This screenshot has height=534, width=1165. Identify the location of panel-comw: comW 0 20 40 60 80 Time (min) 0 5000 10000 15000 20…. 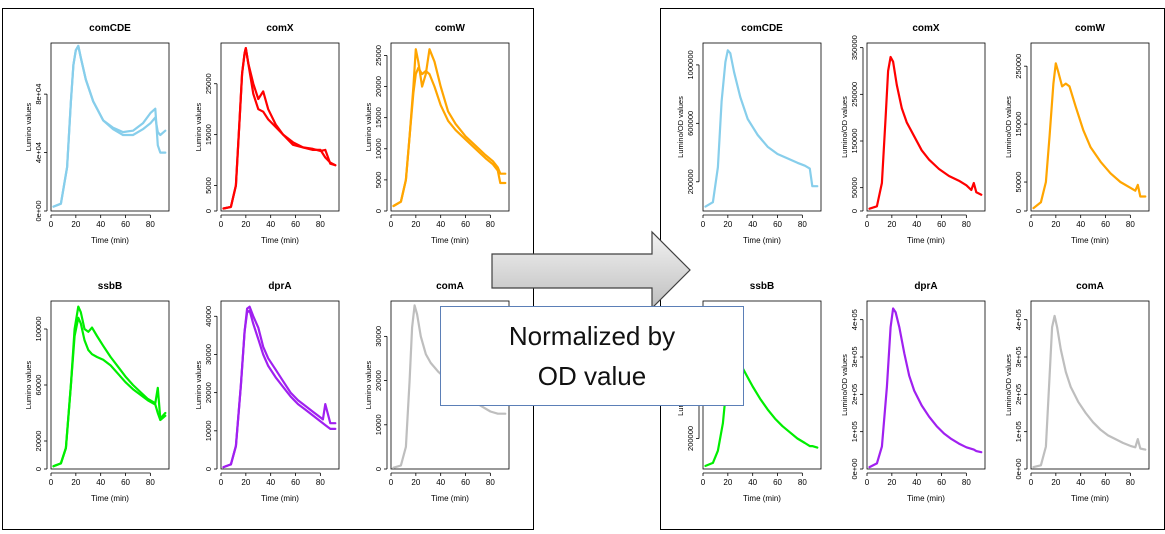
(437, 134).